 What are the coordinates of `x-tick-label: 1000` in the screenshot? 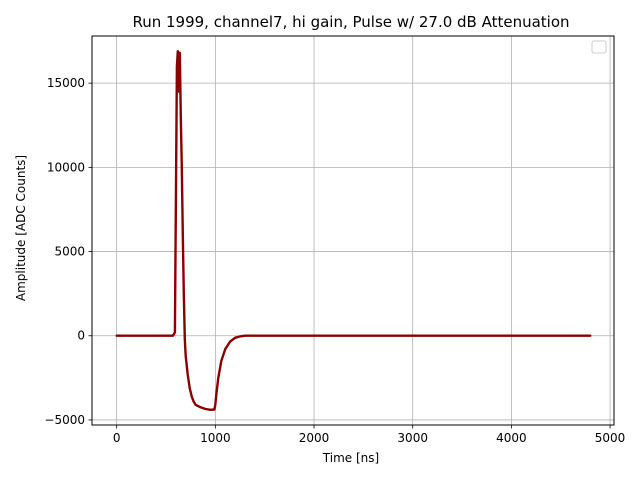 It's located at (215, 438).